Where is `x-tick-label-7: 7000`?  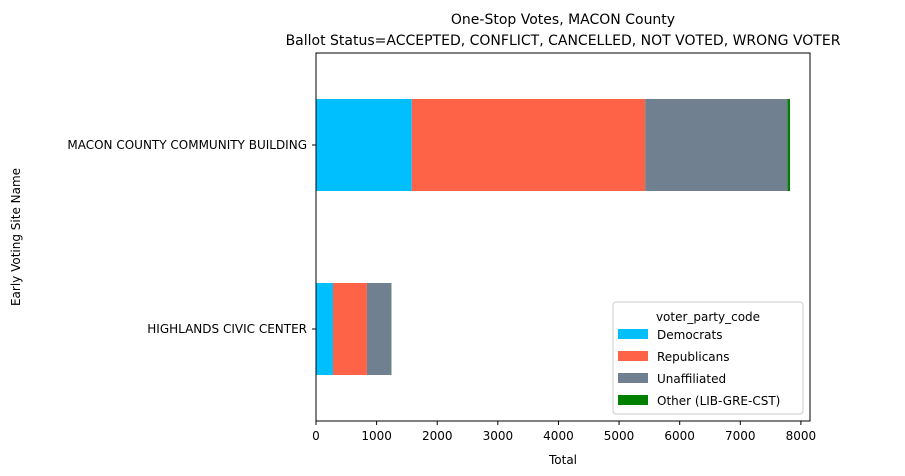
x-tick-label-7: 7000 is located at coordinates (740, 436).